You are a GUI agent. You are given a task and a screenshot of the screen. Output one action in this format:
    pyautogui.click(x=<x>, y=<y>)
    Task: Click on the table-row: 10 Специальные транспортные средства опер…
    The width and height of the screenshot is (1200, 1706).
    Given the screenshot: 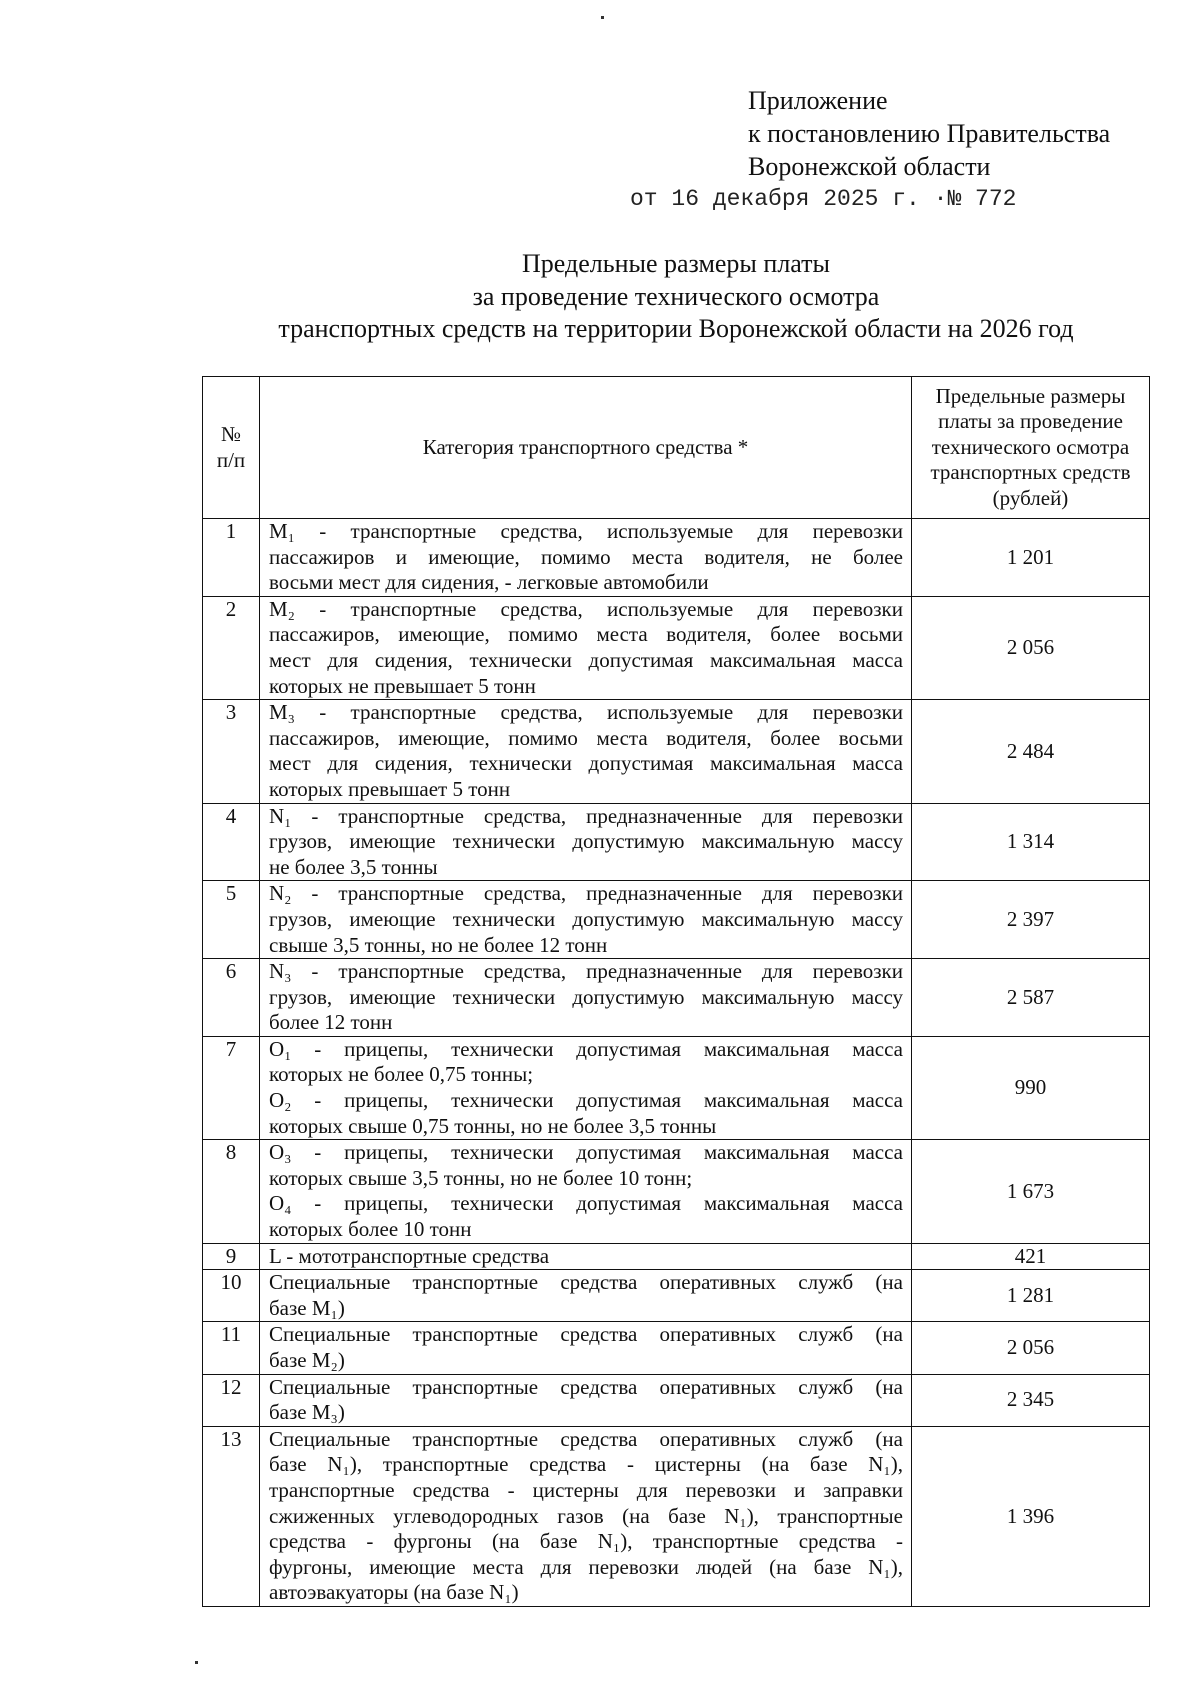 What is the action you would take?
    pyautogui.click(x=676, y=1296)
    